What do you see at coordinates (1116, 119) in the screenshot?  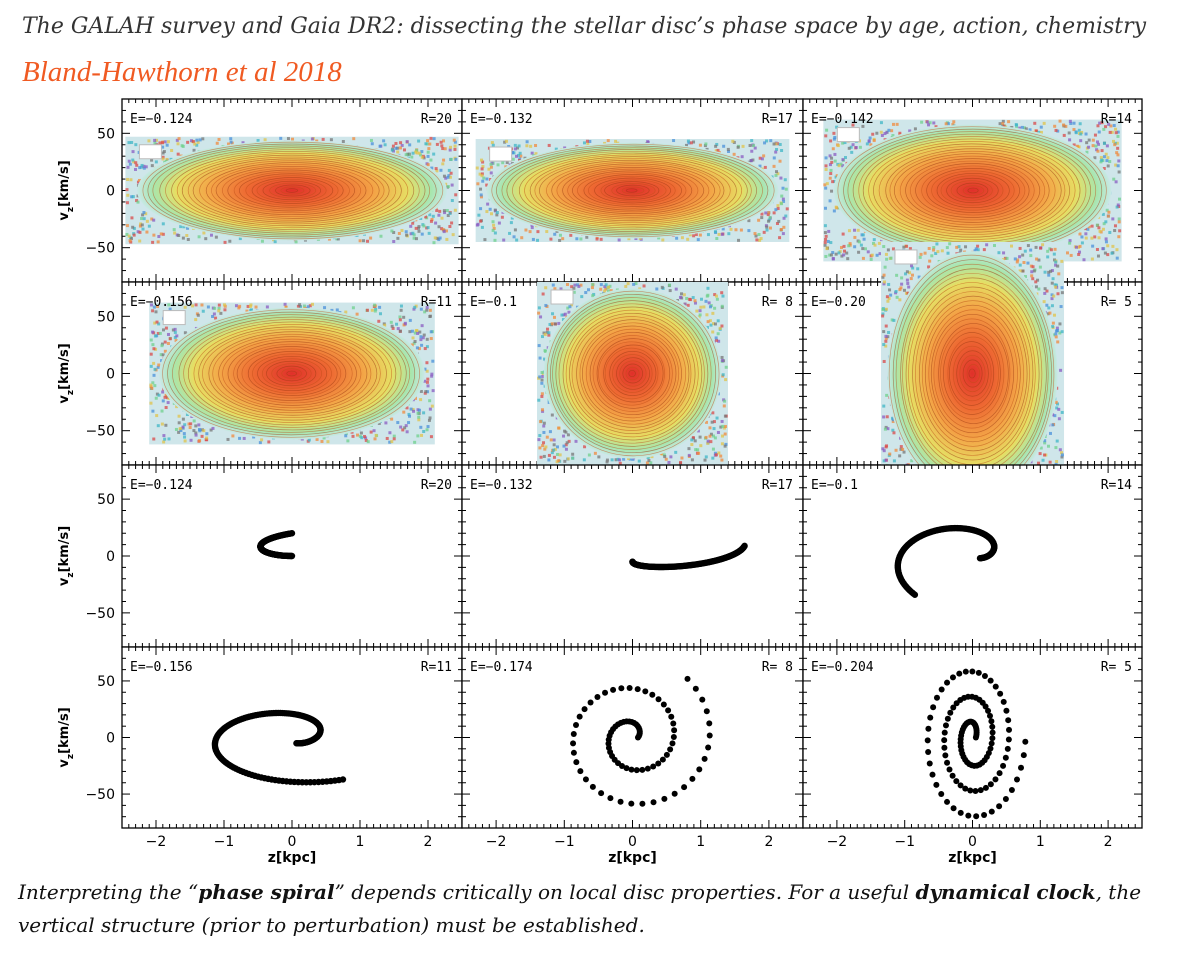 I see `radius-label: R=14` at bounding box center [1116, 119].